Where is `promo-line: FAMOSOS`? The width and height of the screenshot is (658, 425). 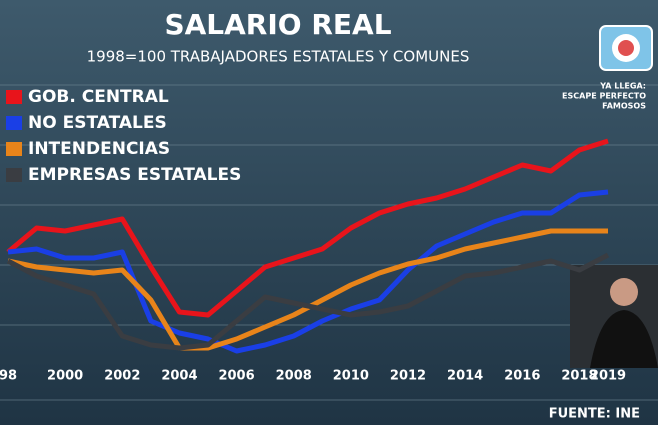
promo-line: FAMOSOS is located at coordinates (624, 106).